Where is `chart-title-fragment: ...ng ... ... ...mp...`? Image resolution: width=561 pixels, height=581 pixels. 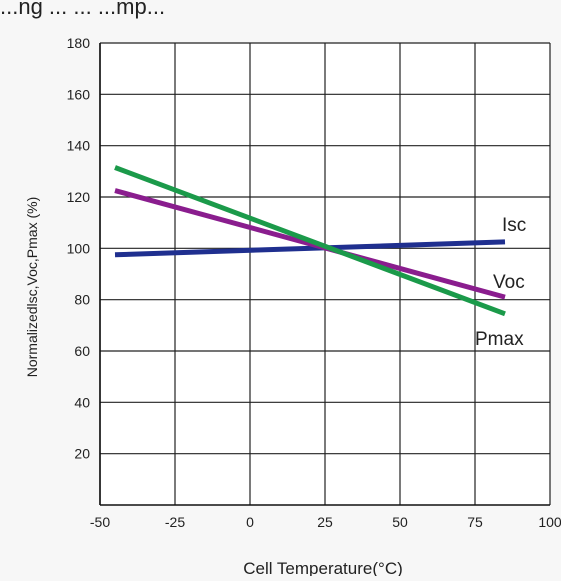
chart-title-fragment: ...ng ... ... ...mp... is located at coordinates (82, 9).